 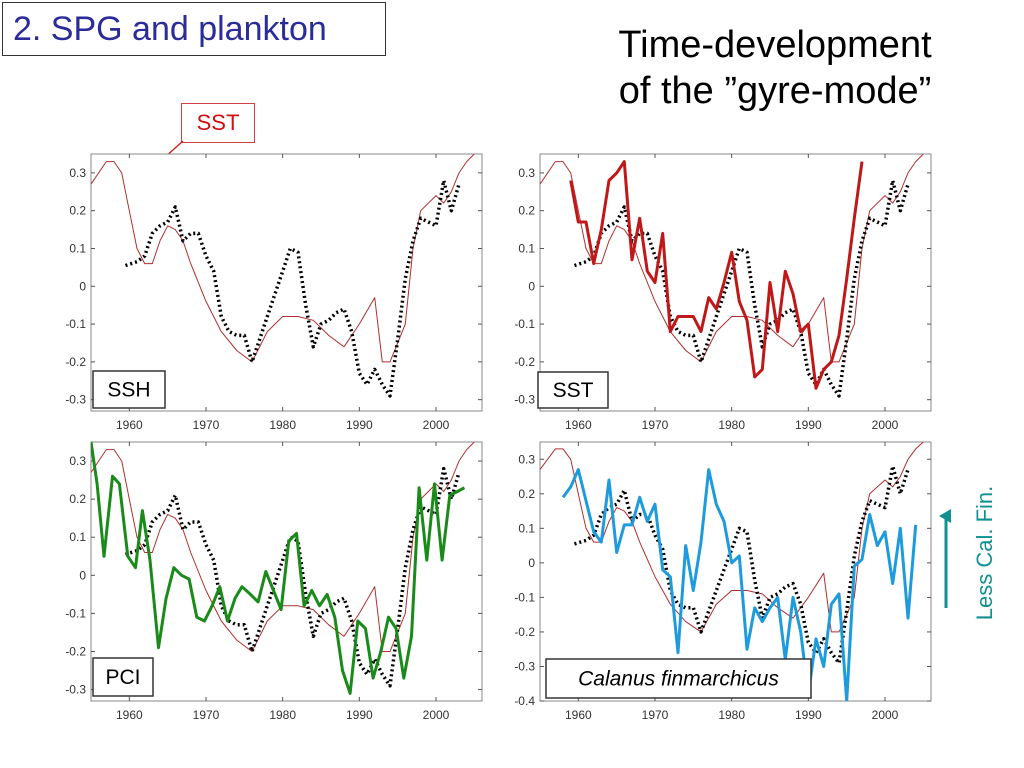 I want to click on panel-label-text: Calanus finmarchicus, so click(x=678, y=679).